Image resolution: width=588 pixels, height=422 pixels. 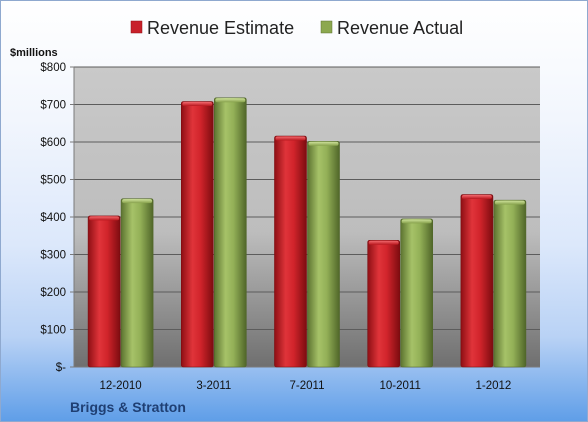 I want to click on x-tick-label: 1-2012, so click(x=493, y=386).